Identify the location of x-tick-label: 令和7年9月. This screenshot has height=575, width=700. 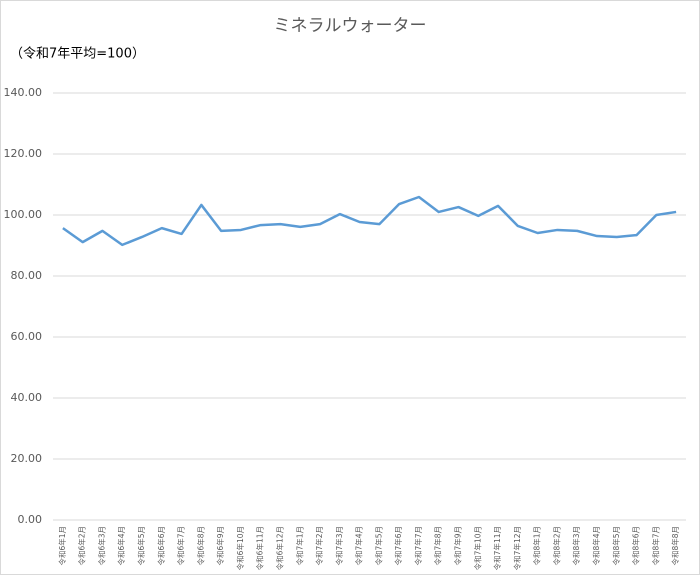
(458, 546).